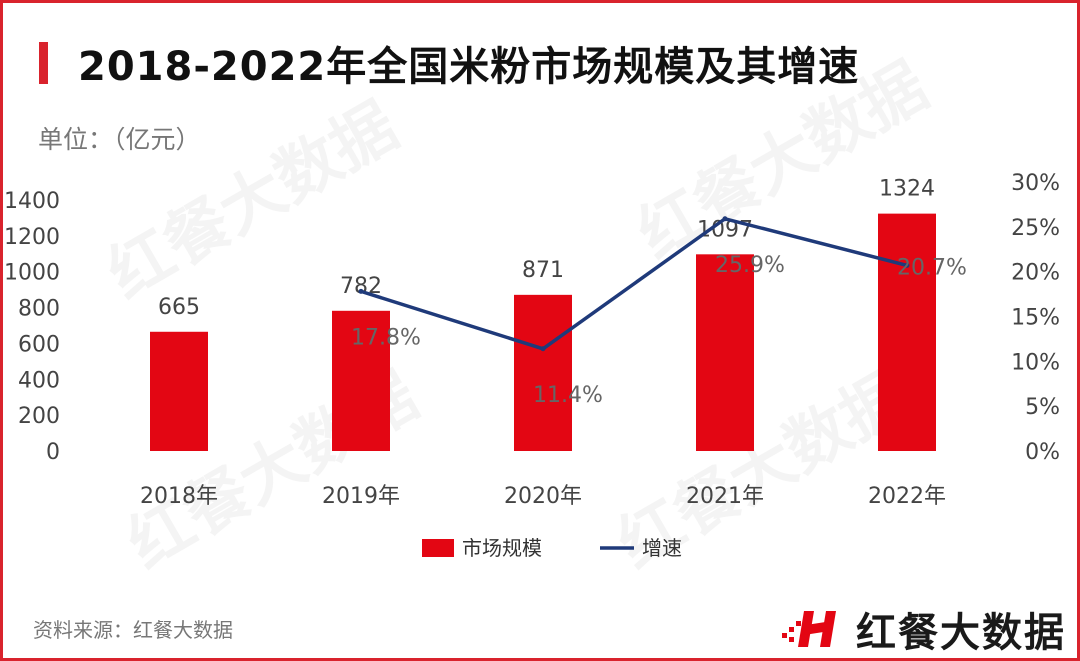  What do you see at coordinates (469, 67) in the screenshot?
I see `chart-title: 2018-2022年全国米粉市场规模及其增速` at bounding box center [469, 67].